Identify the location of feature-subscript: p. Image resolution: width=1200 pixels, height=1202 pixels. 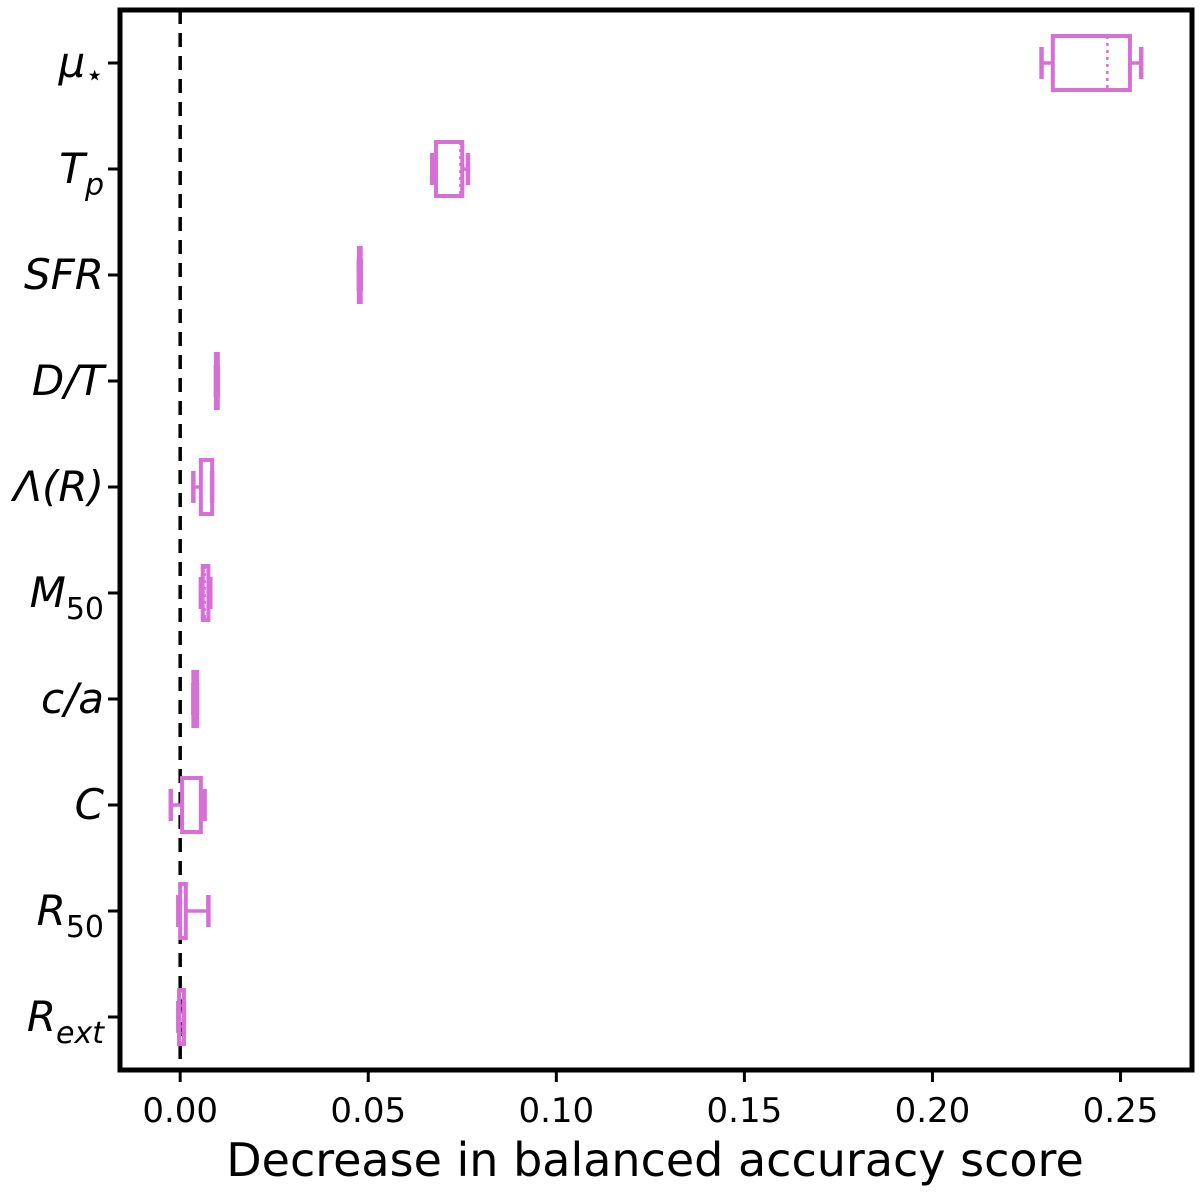
(94, 185).